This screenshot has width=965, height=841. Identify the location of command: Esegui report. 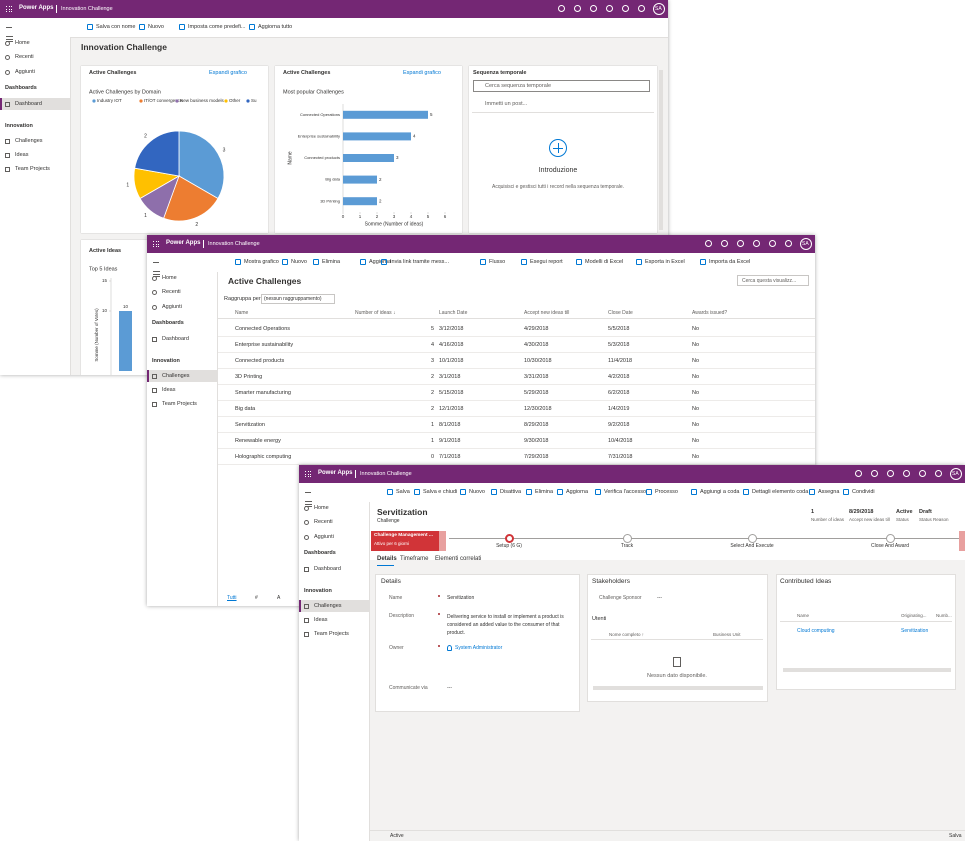
(546, 262).